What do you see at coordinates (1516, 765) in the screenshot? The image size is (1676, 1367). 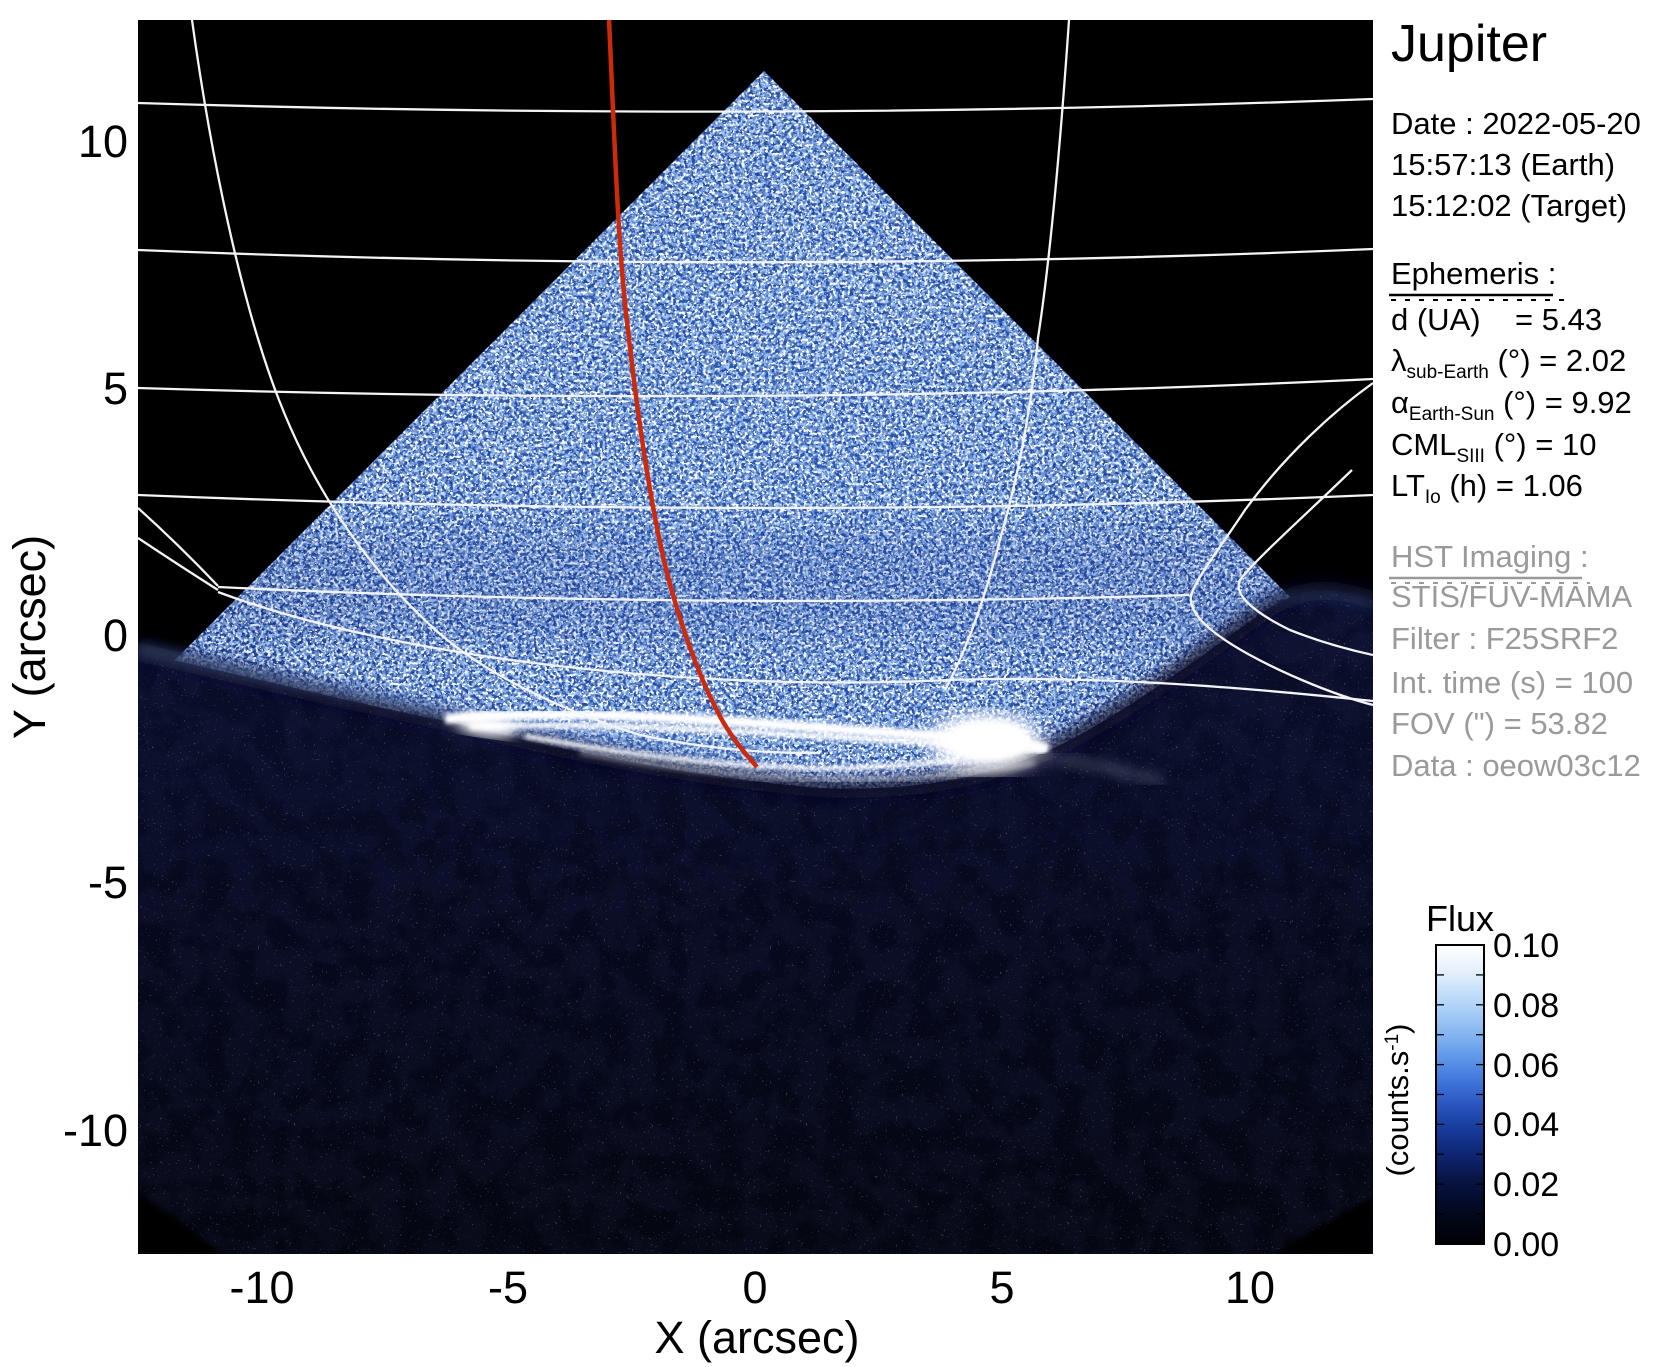 I see `svg-text: Data : oeow03c12` at bounding box center [1516, 765].